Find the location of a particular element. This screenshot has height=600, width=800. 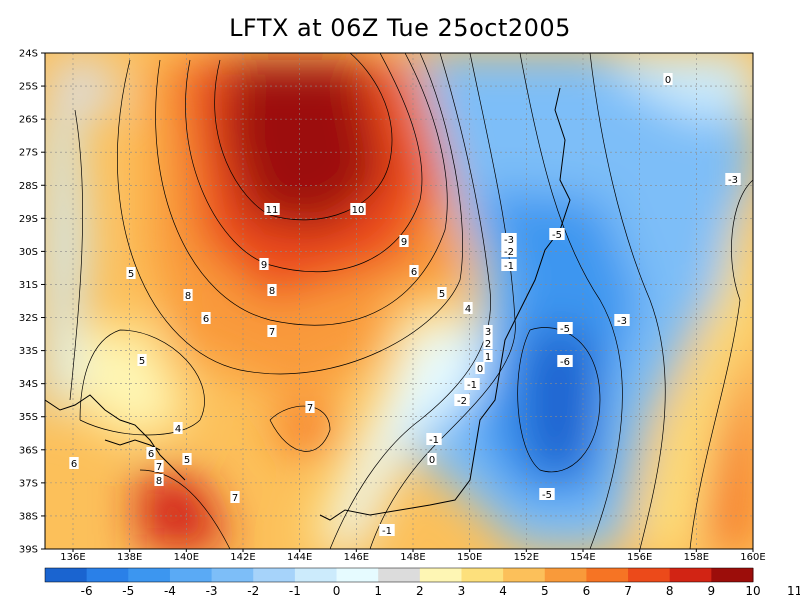

coastline-gulf is located at coordinates (115, 437).